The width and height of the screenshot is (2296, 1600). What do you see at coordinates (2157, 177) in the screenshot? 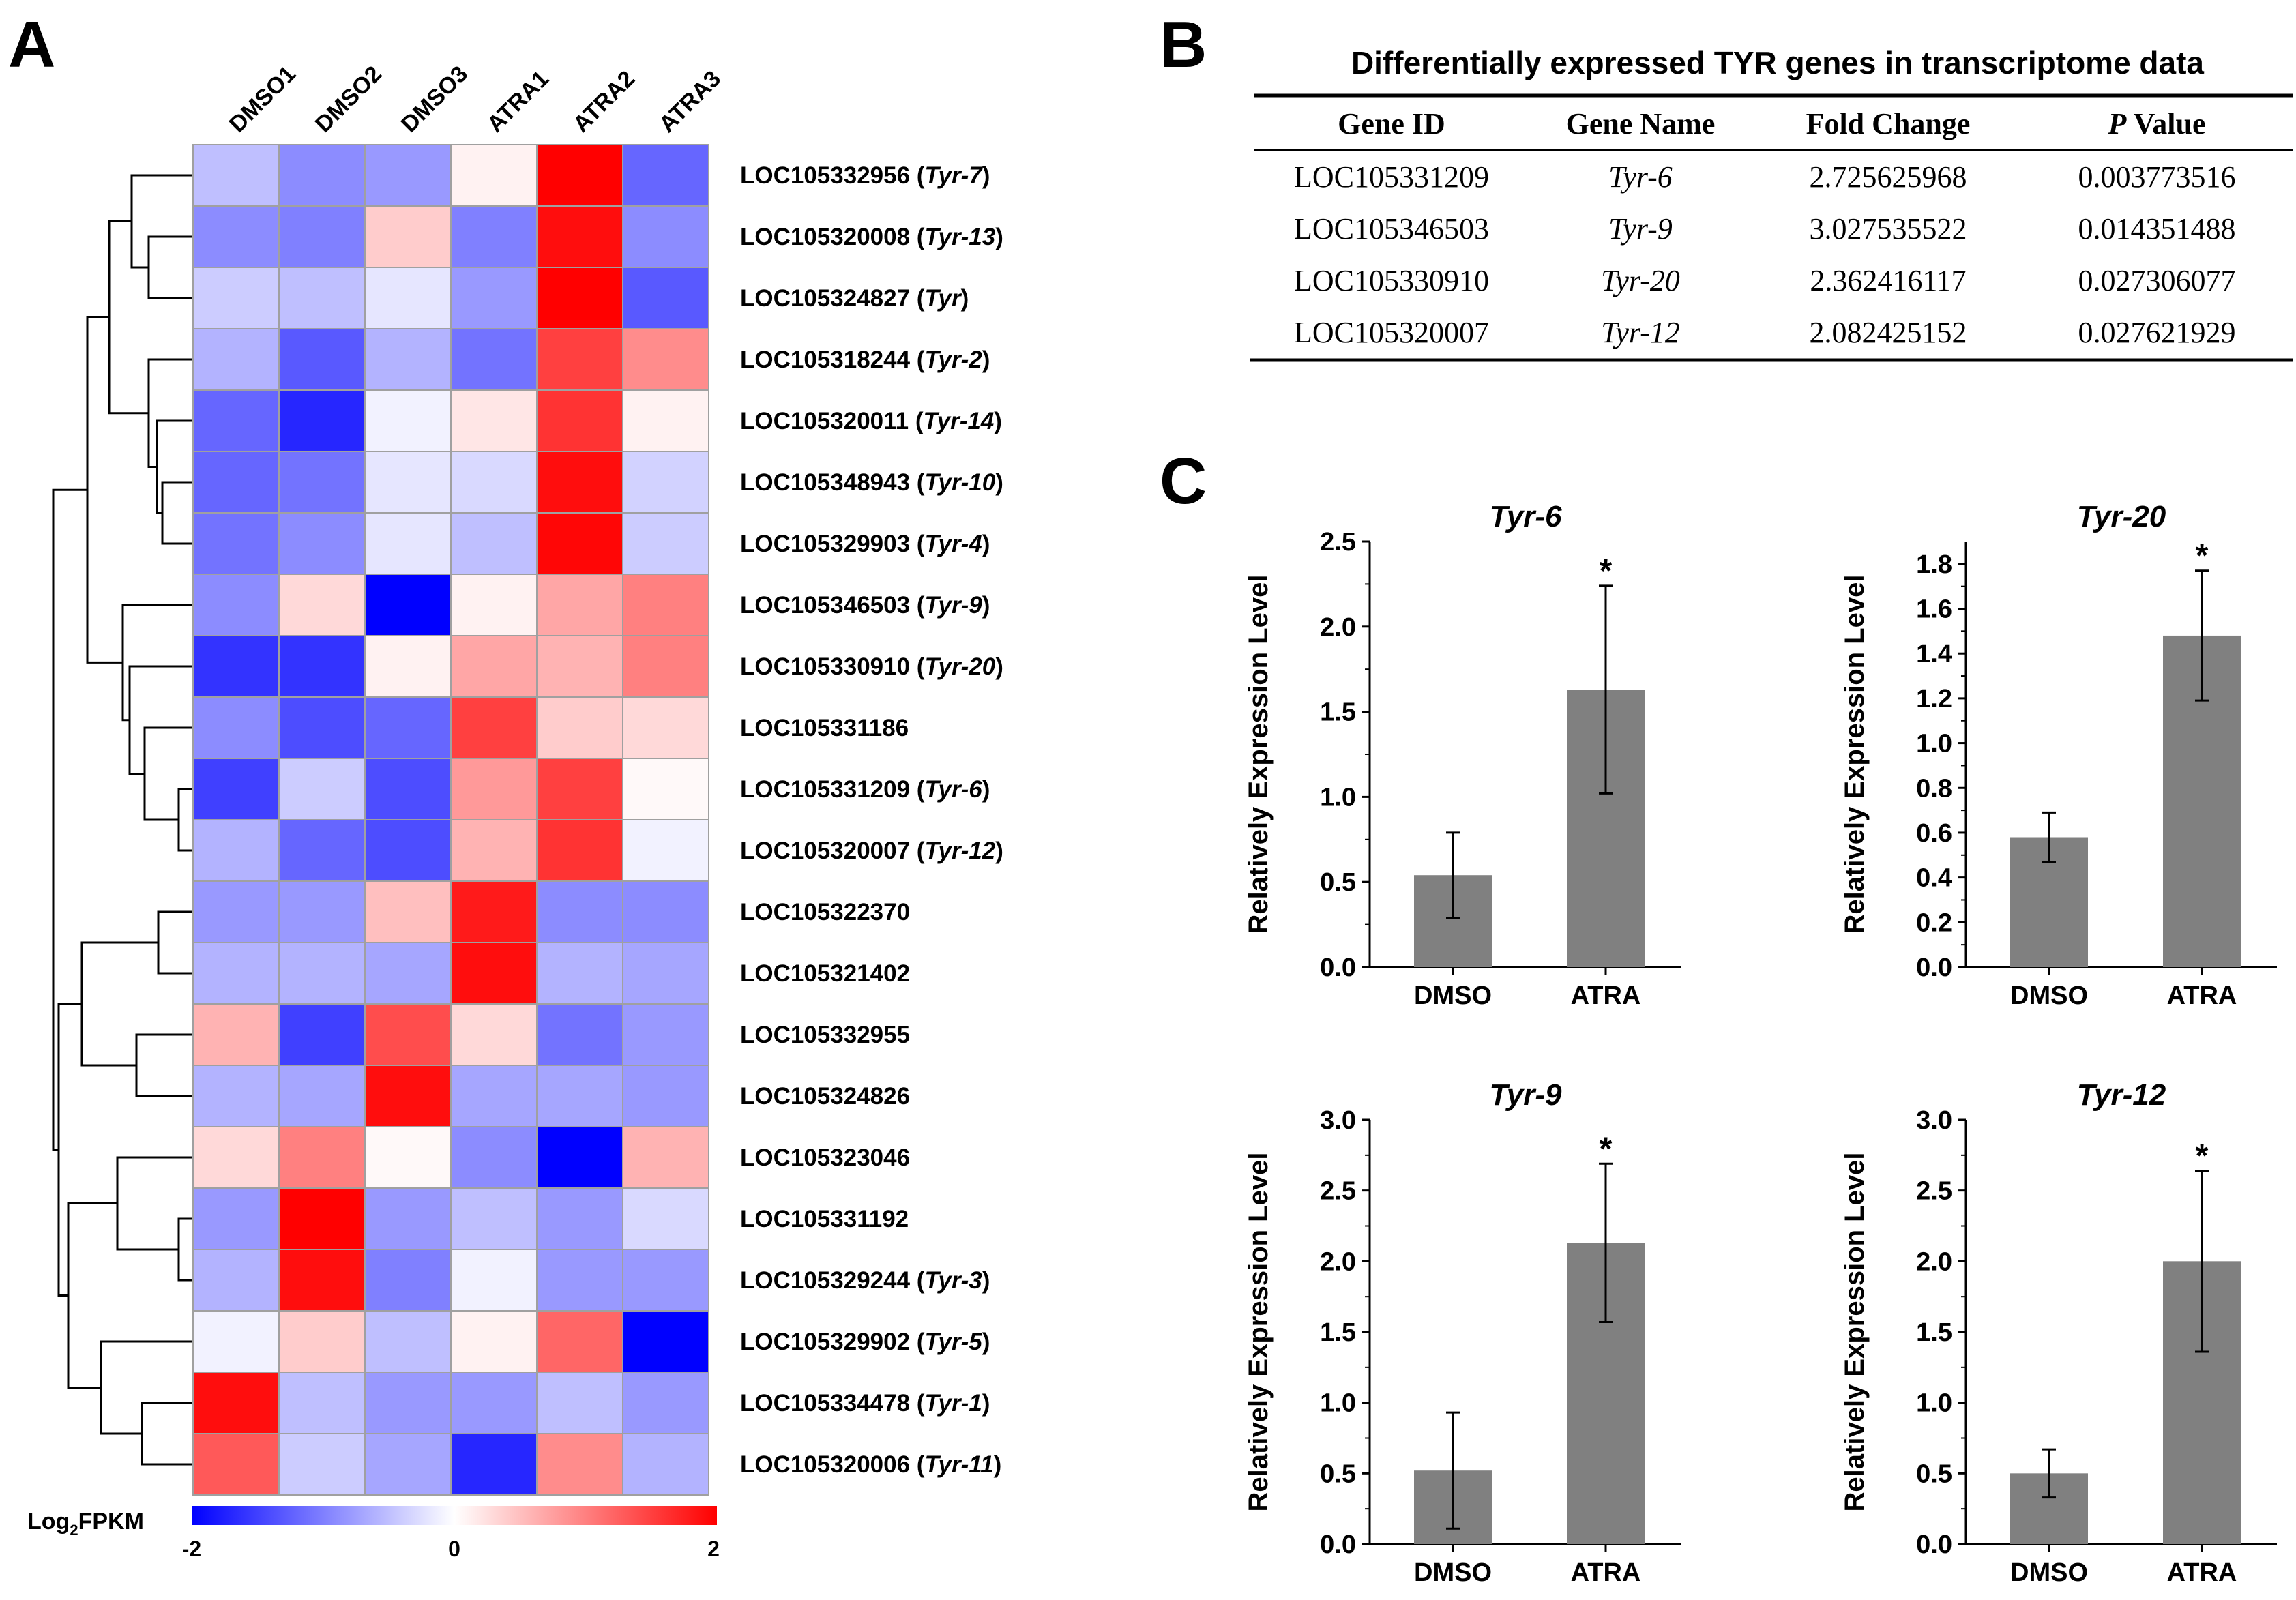
I see `table-cell-p-value: 0.003773516` at bounding box center [2157, 177].